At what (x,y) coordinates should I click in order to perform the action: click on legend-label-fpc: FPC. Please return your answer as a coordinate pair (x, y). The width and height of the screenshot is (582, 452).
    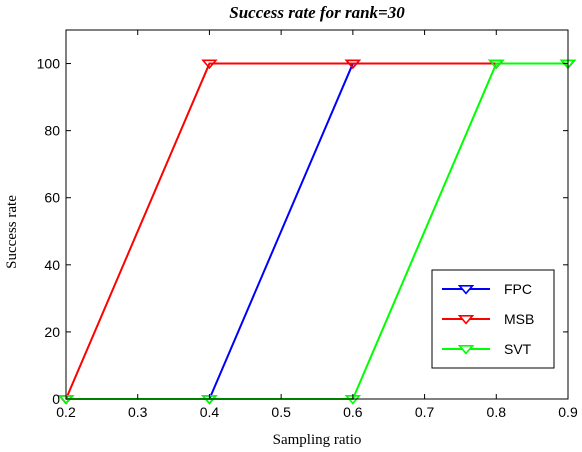
    Looking at the image, I should click on (518, 289).